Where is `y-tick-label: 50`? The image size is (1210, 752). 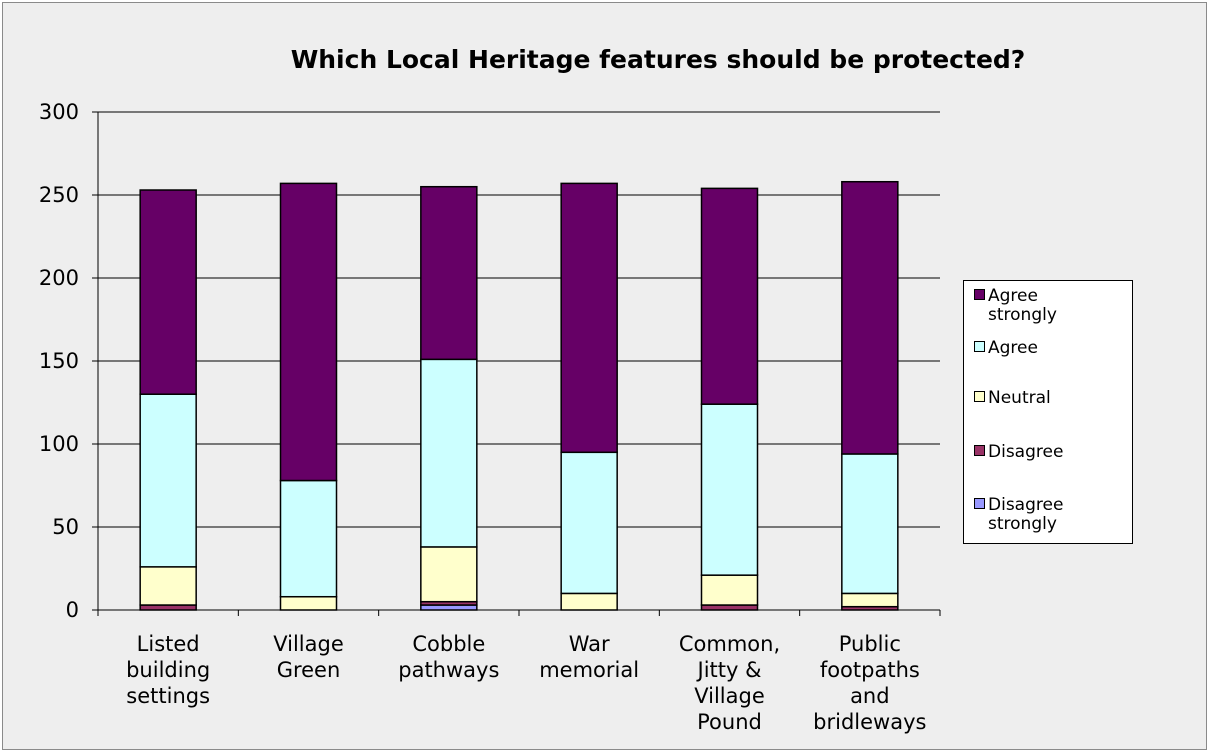 y-tick-label: 50 is located at coordinates (65, 527).